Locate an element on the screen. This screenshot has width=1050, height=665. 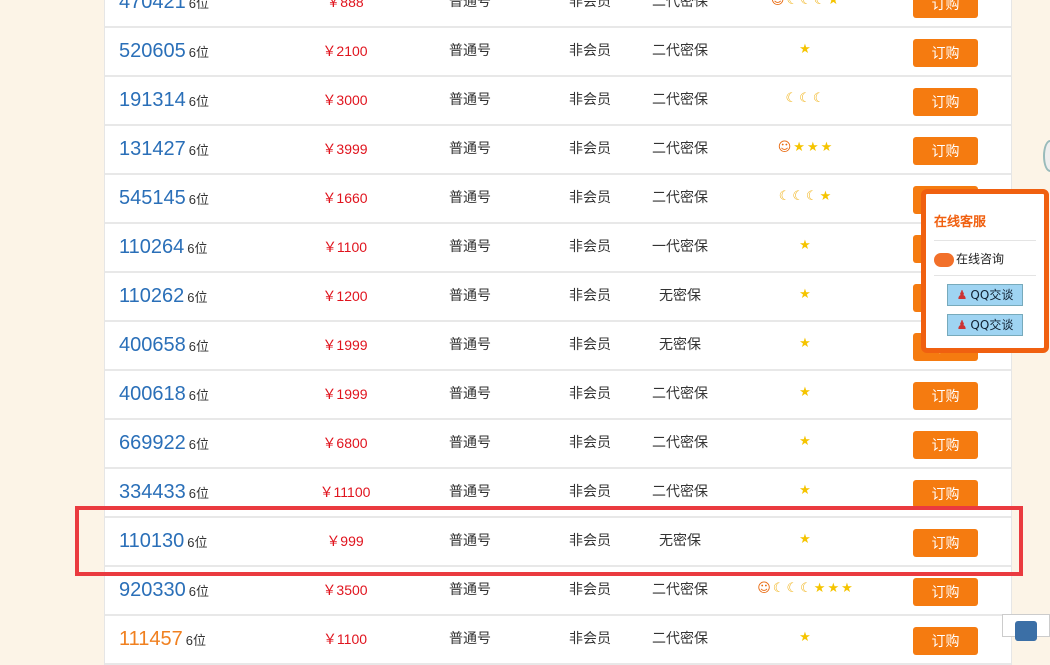
qq-number: 920330 6位 is located at coordinates (164, 591).